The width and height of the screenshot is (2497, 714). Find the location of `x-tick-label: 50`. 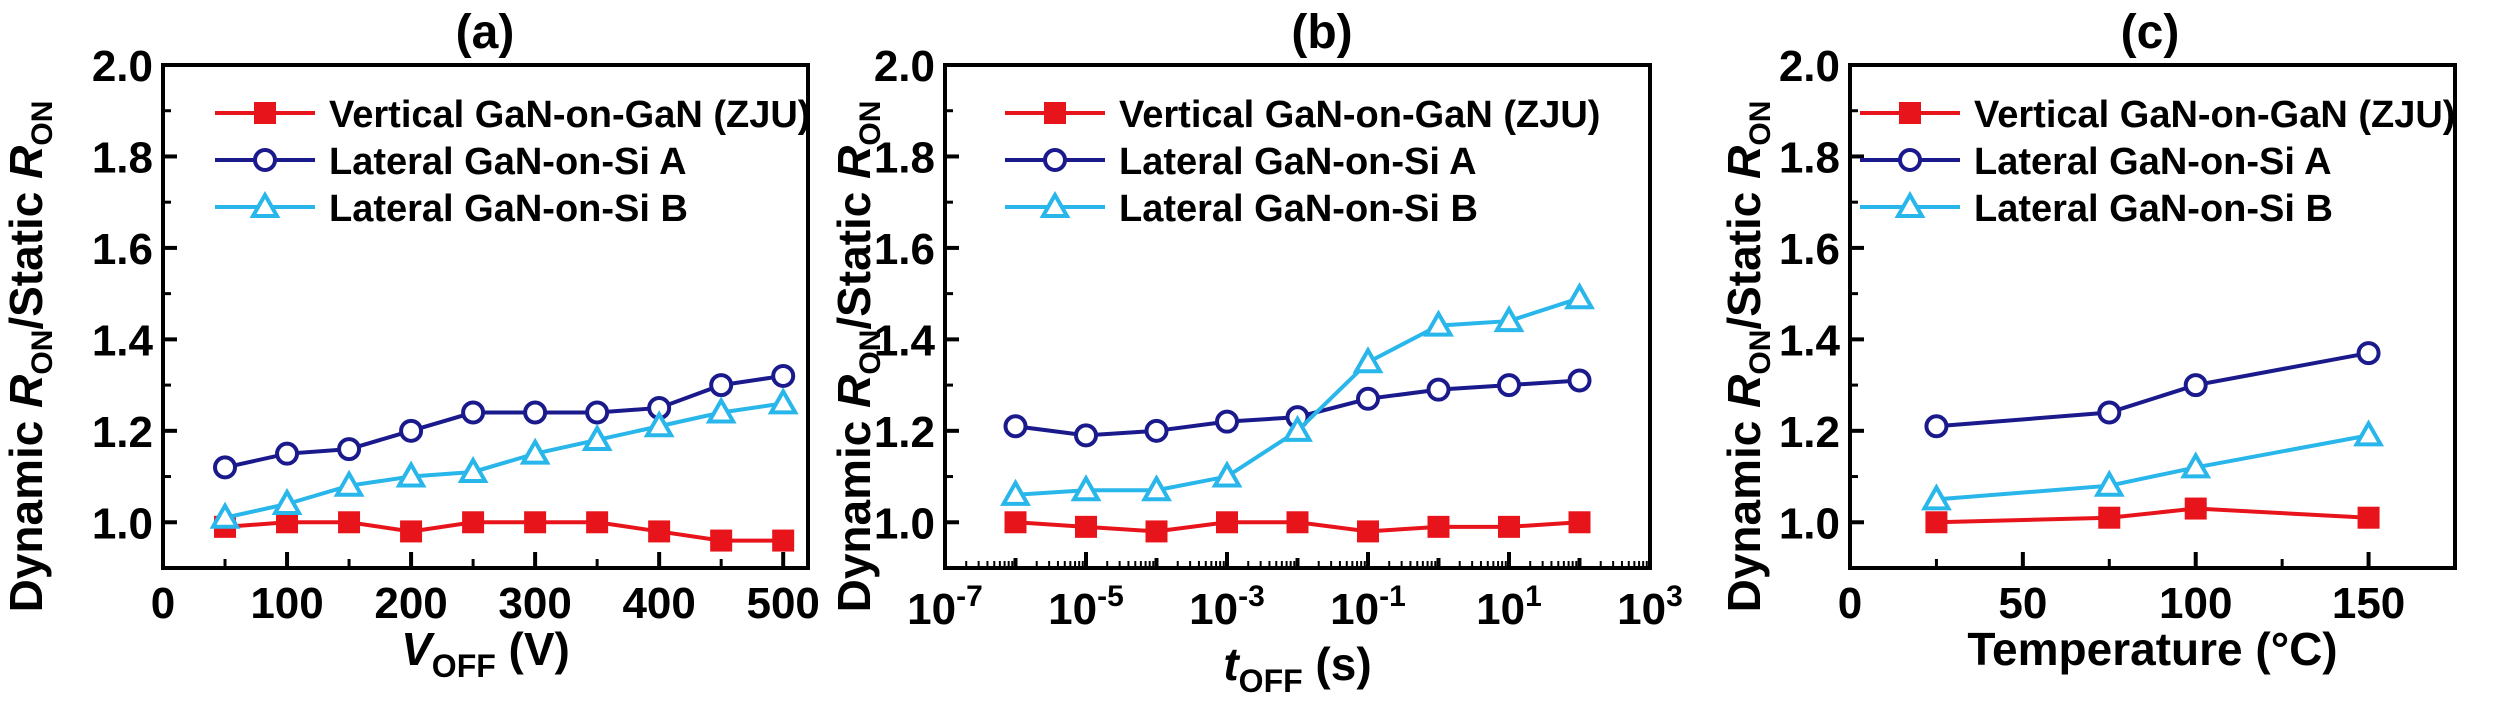

x-tick-label: 50 is located at coordinates (2022, 603).